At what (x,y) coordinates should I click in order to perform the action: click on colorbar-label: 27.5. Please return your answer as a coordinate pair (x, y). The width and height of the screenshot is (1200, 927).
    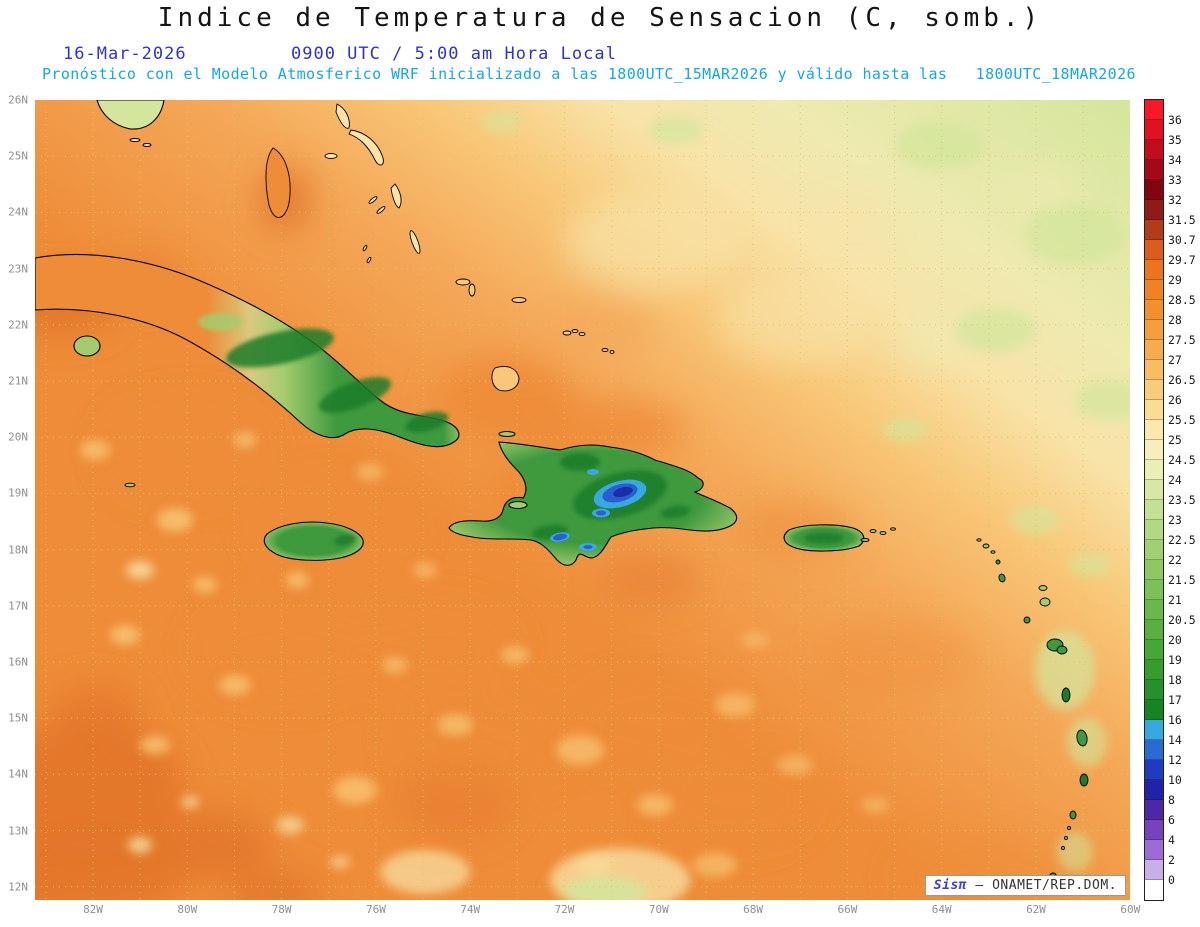
    Looking at the image, I should click on (1182, 340).